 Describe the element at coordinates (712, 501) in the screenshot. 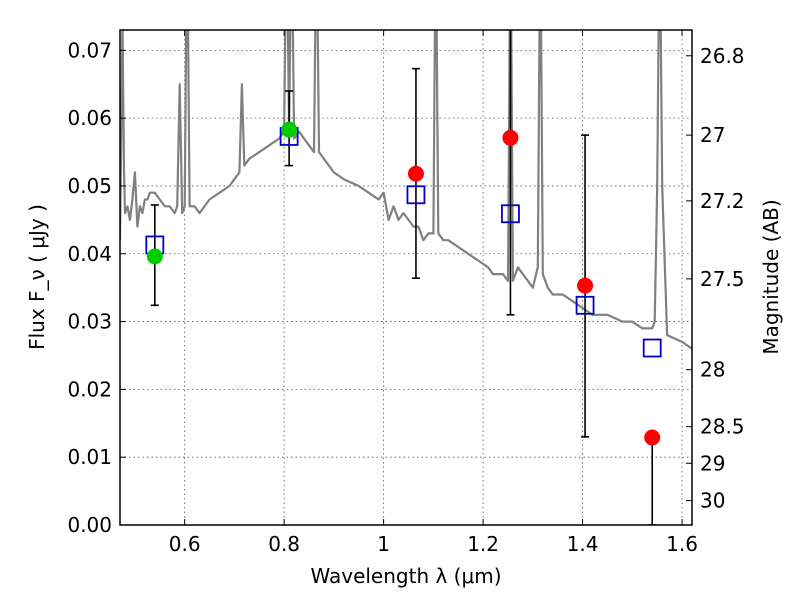

I see `mag-tick-label: 30` at that location.